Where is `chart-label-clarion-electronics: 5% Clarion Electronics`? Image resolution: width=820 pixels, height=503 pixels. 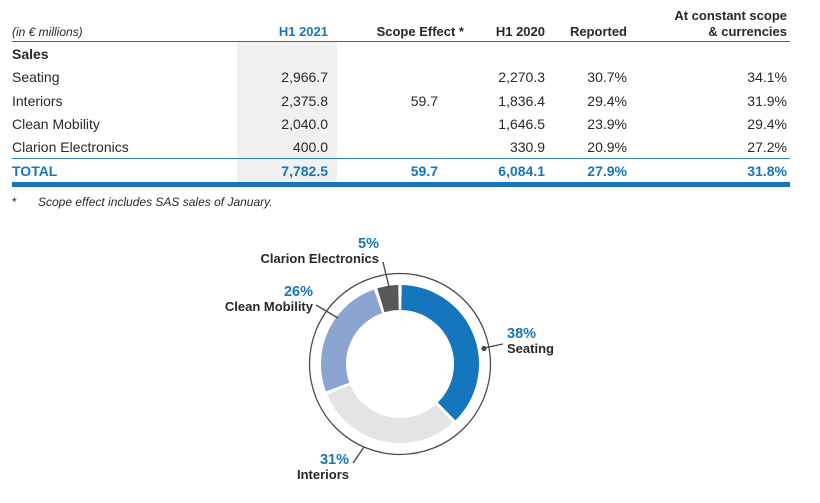 chart-label-clarion-electronics: 5% Clarion Electronics is located at coordinates (319, 251).